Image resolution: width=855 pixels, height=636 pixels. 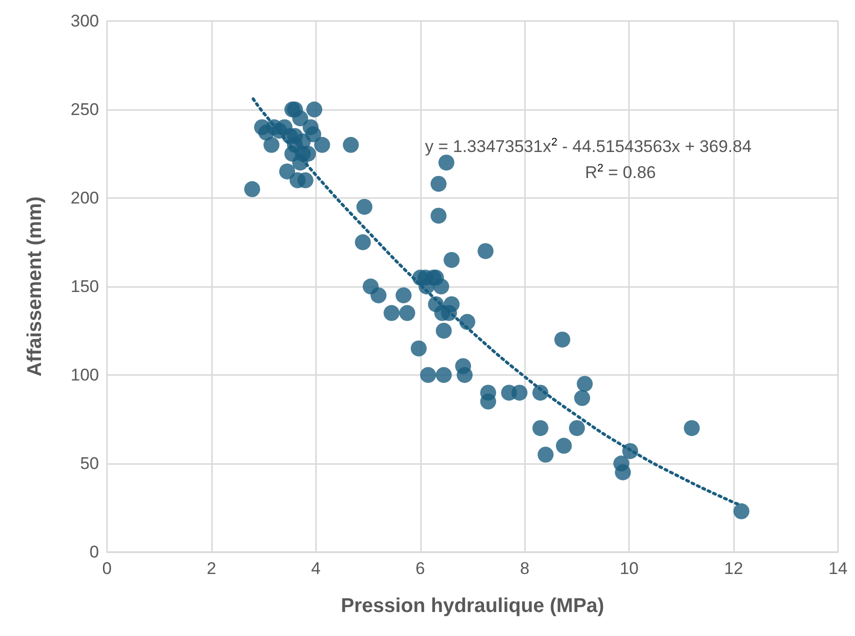 What do you see at coordinates (316, 568) in the screenshot?
I see `x-tick-label: 4` at bounding box center [316, 568].